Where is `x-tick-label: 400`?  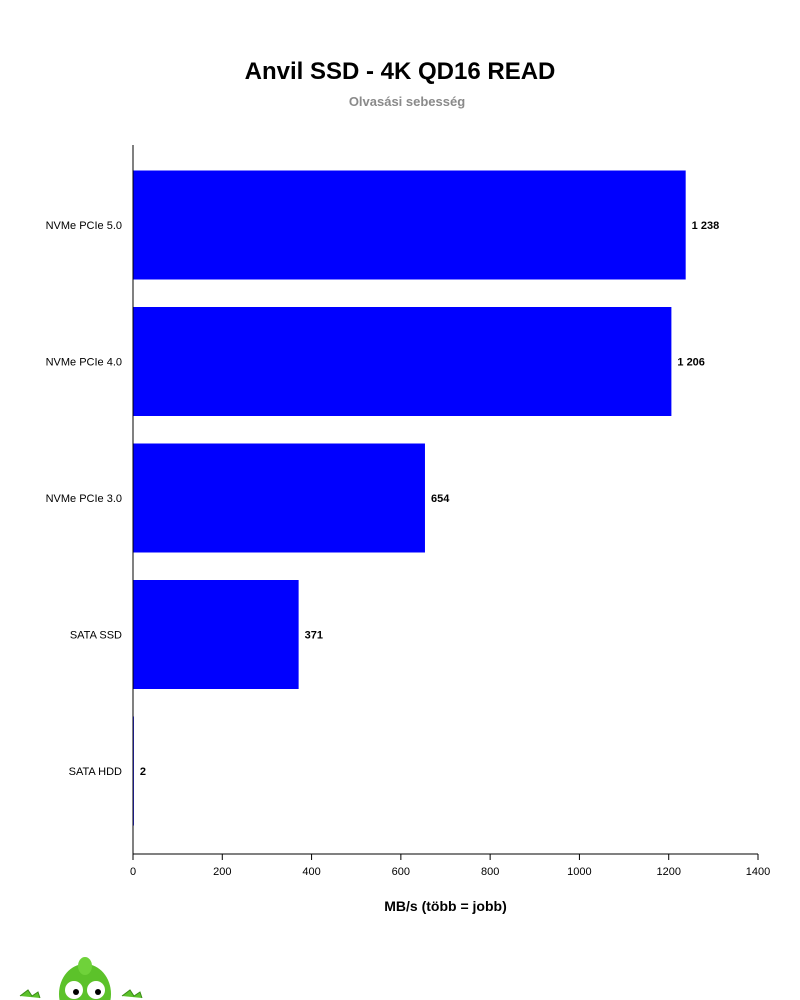
x-tick-label: 400 is located at coordinates (311, 872).